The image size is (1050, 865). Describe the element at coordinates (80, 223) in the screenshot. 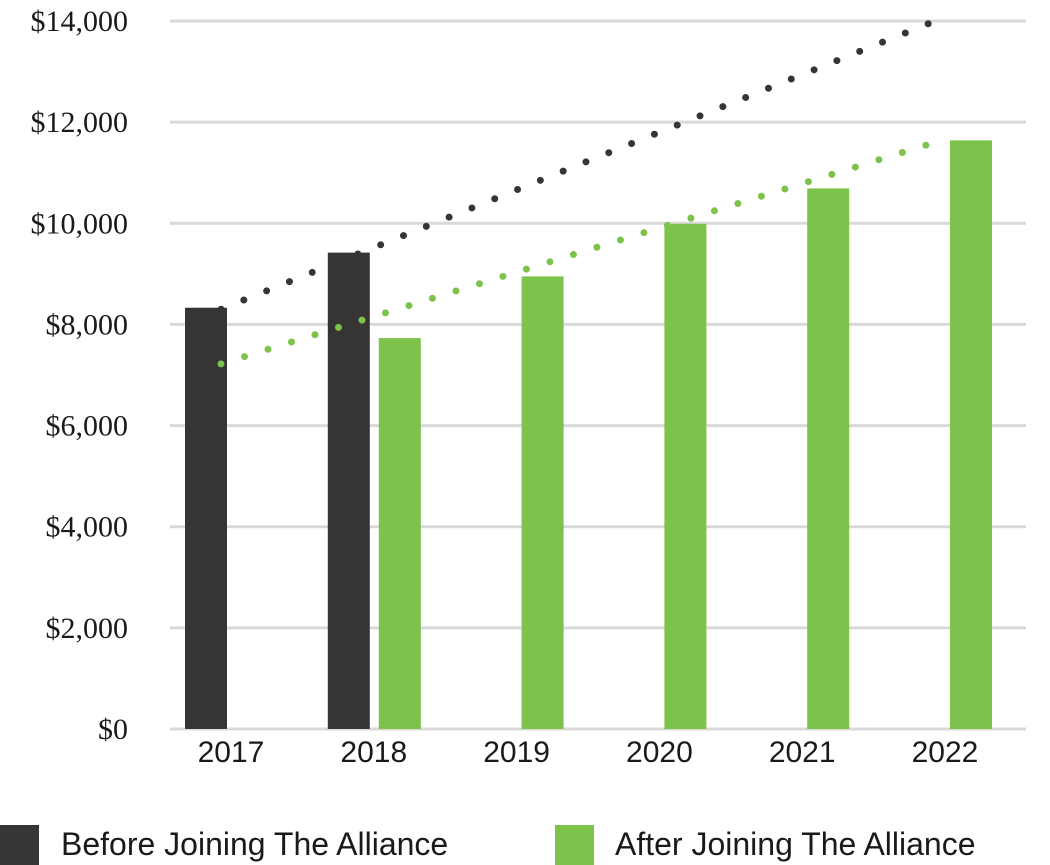

I see `y-tick-label: $10,000` at that location.